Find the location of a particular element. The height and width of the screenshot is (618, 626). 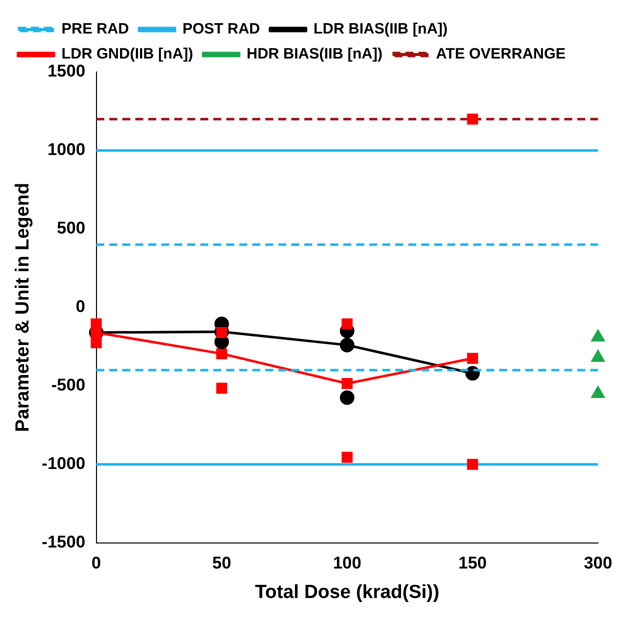

legend-label: PRE RAD is located at coordinates (96, 29).